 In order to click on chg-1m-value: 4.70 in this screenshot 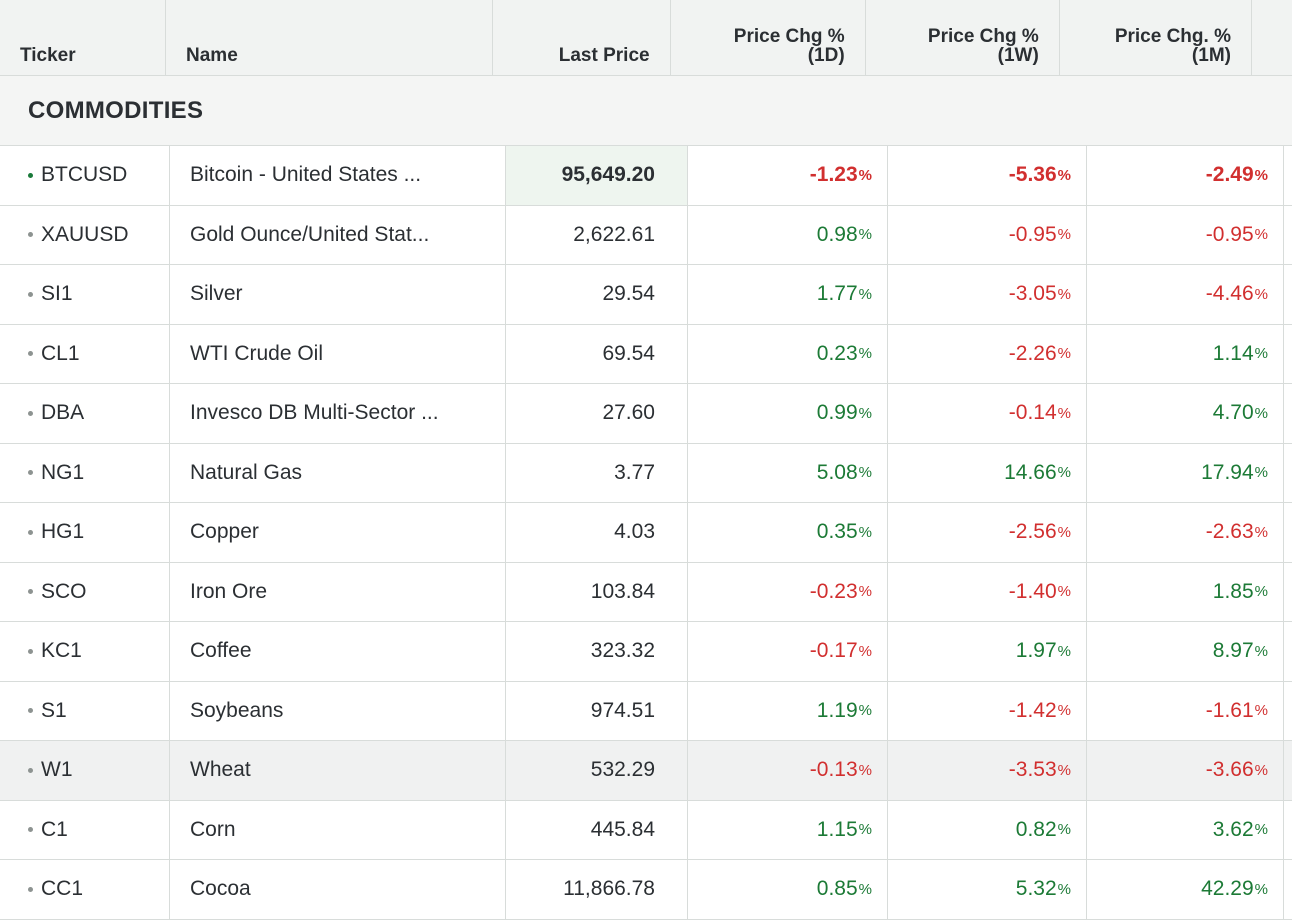, I will do `click(1233, 413)`.